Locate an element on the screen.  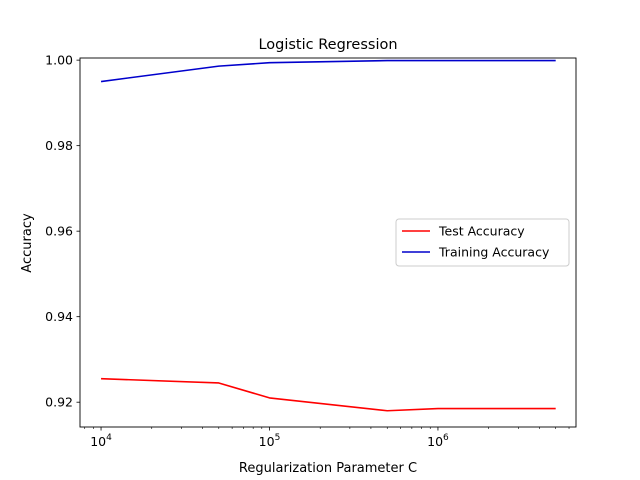
legend-label: Training Accuracy is located at coordinates (494, 252).